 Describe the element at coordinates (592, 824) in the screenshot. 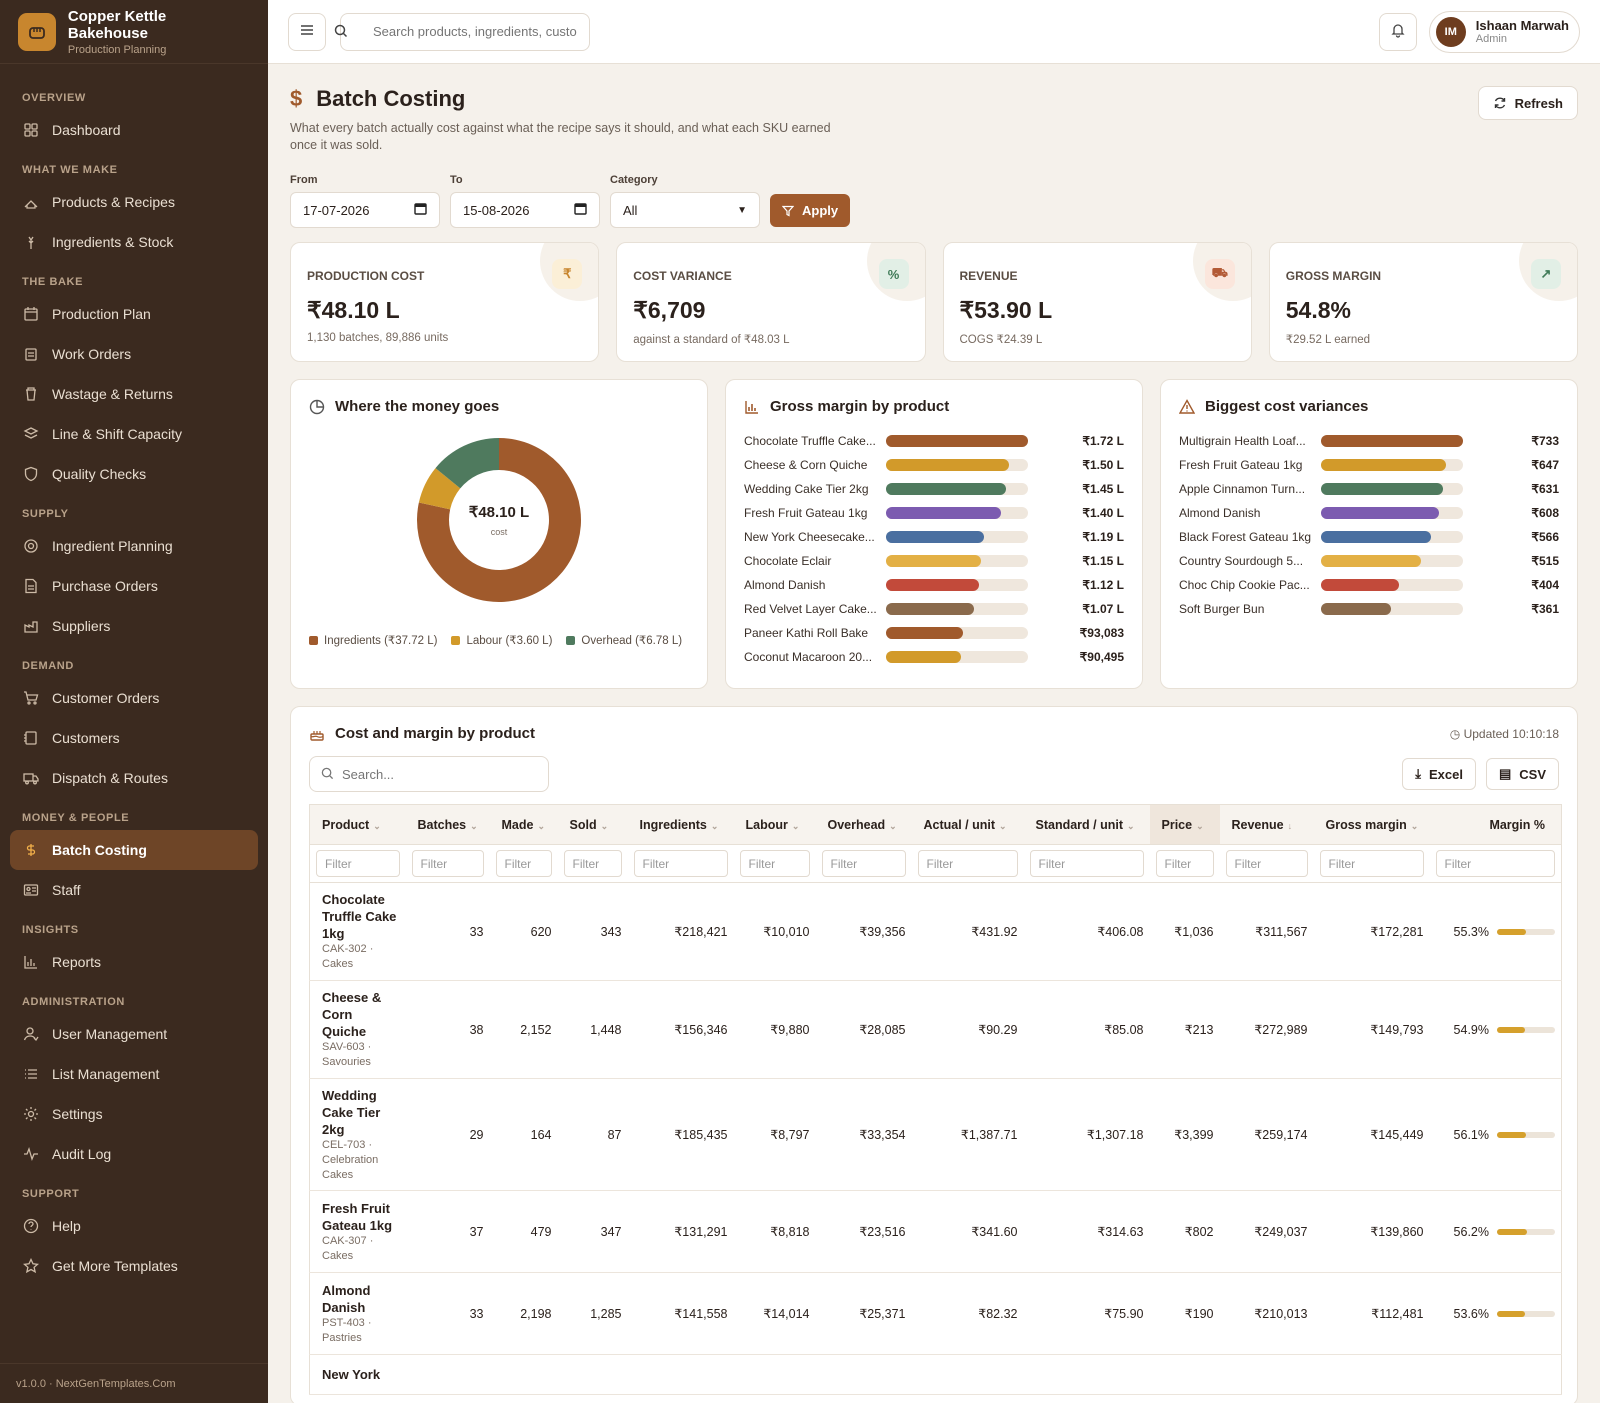

I see `column-header-sold: Sold ⌄` at that location.